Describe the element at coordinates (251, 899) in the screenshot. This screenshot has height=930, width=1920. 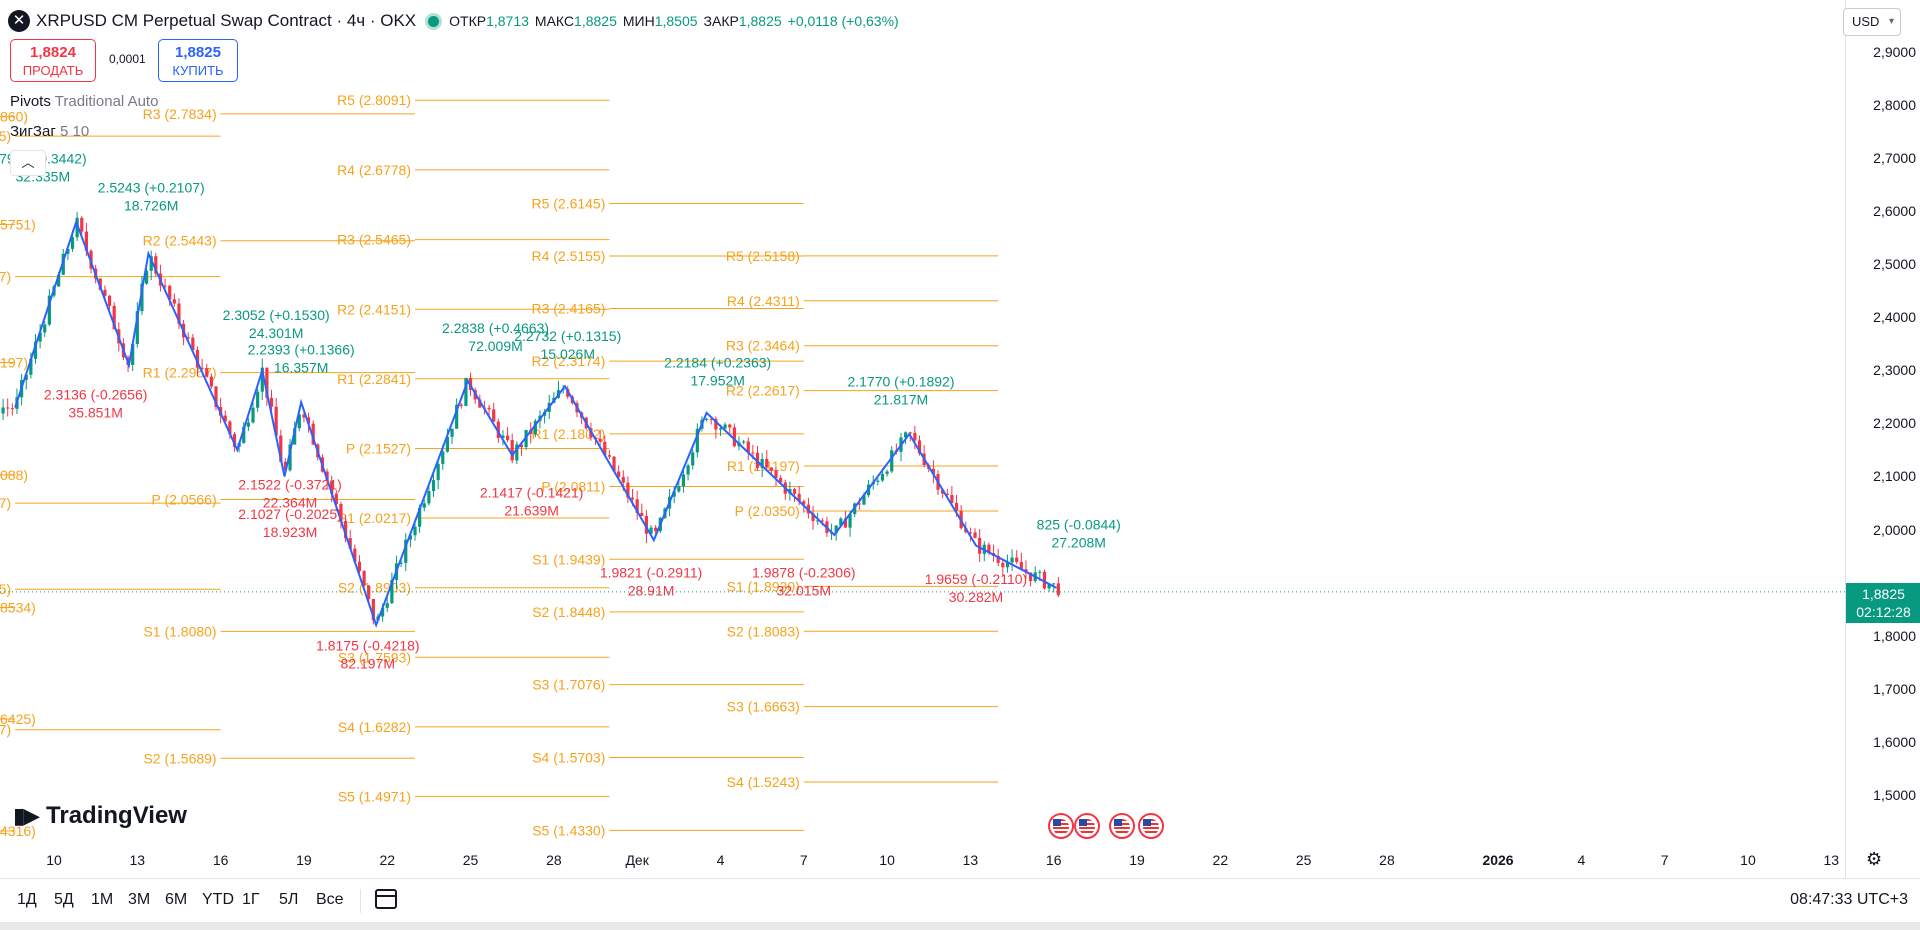
I see `range-button: 1Г` at that location.